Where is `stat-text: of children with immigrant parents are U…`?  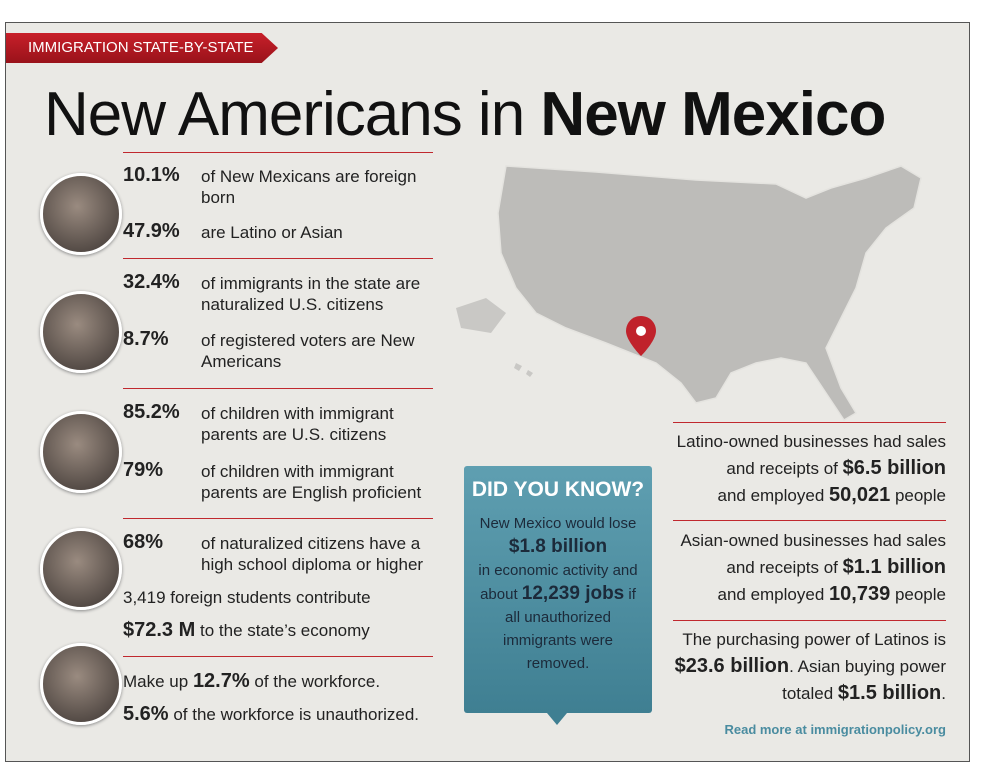
stat-text: of children with immigrant parents are U… is located at coordinates (297, 424).